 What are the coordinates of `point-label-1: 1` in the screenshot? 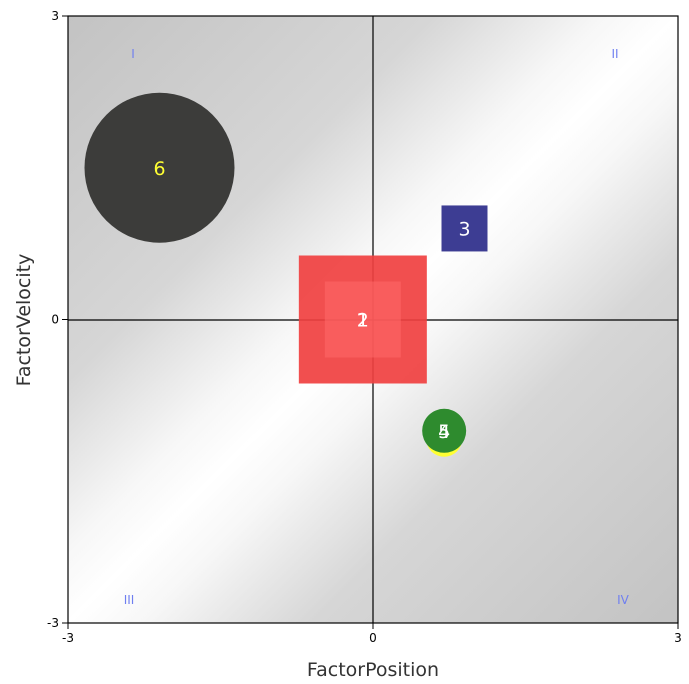 It's located at (363, 321).